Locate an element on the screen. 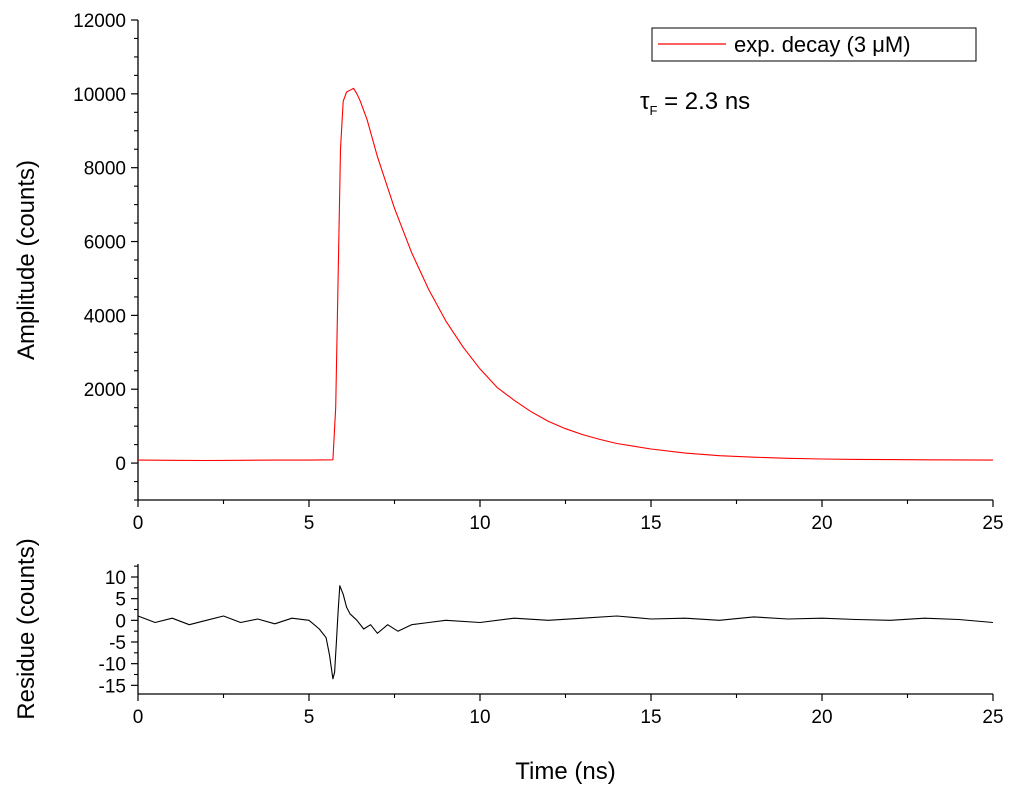 This screenshot has width=1010, height=791. top-x-tick-label: 5 is located at coordinates (309, 523).